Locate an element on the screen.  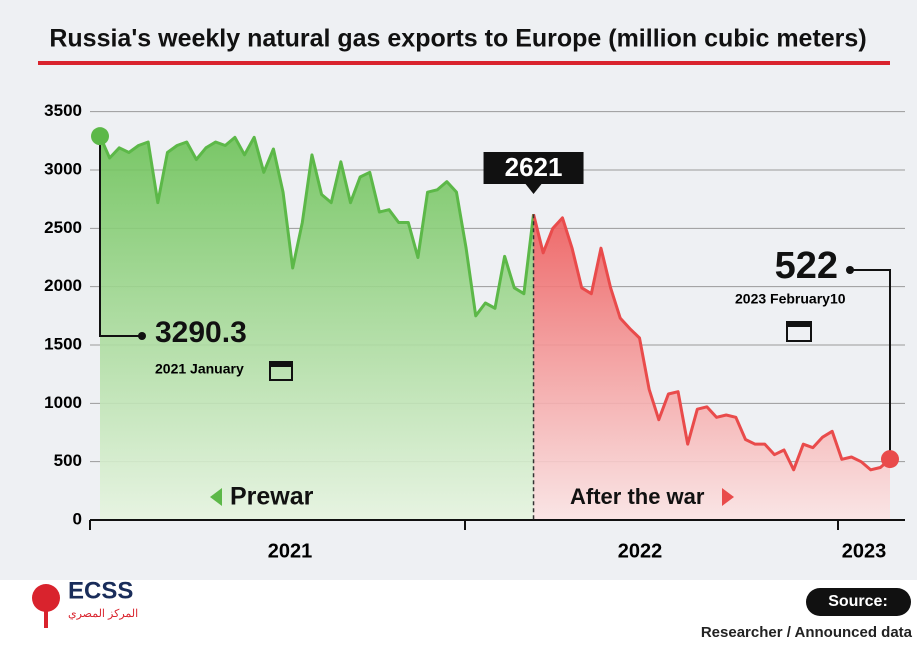
source: Researcher / Announced data is located at coordinates (807, 632).